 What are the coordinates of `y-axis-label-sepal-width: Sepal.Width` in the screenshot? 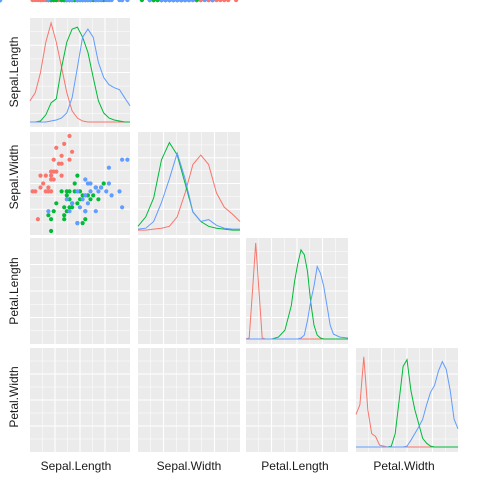 It's located at (14, 177).